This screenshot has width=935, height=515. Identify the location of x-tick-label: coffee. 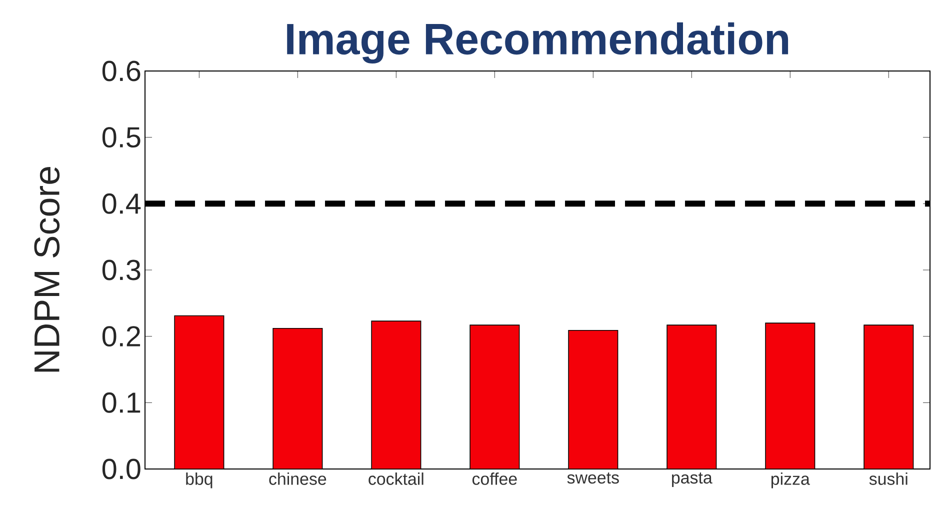
(494, 478).